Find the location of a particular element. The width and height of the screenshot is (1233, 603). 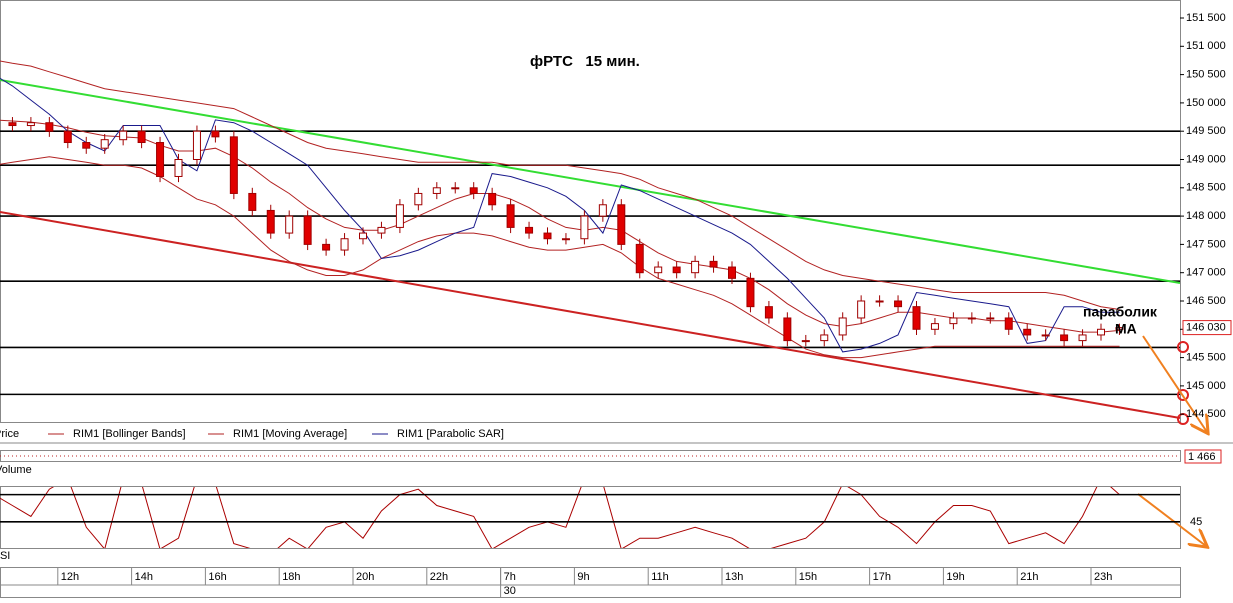

volume-label: Volume is located at coordinates (16, 470).